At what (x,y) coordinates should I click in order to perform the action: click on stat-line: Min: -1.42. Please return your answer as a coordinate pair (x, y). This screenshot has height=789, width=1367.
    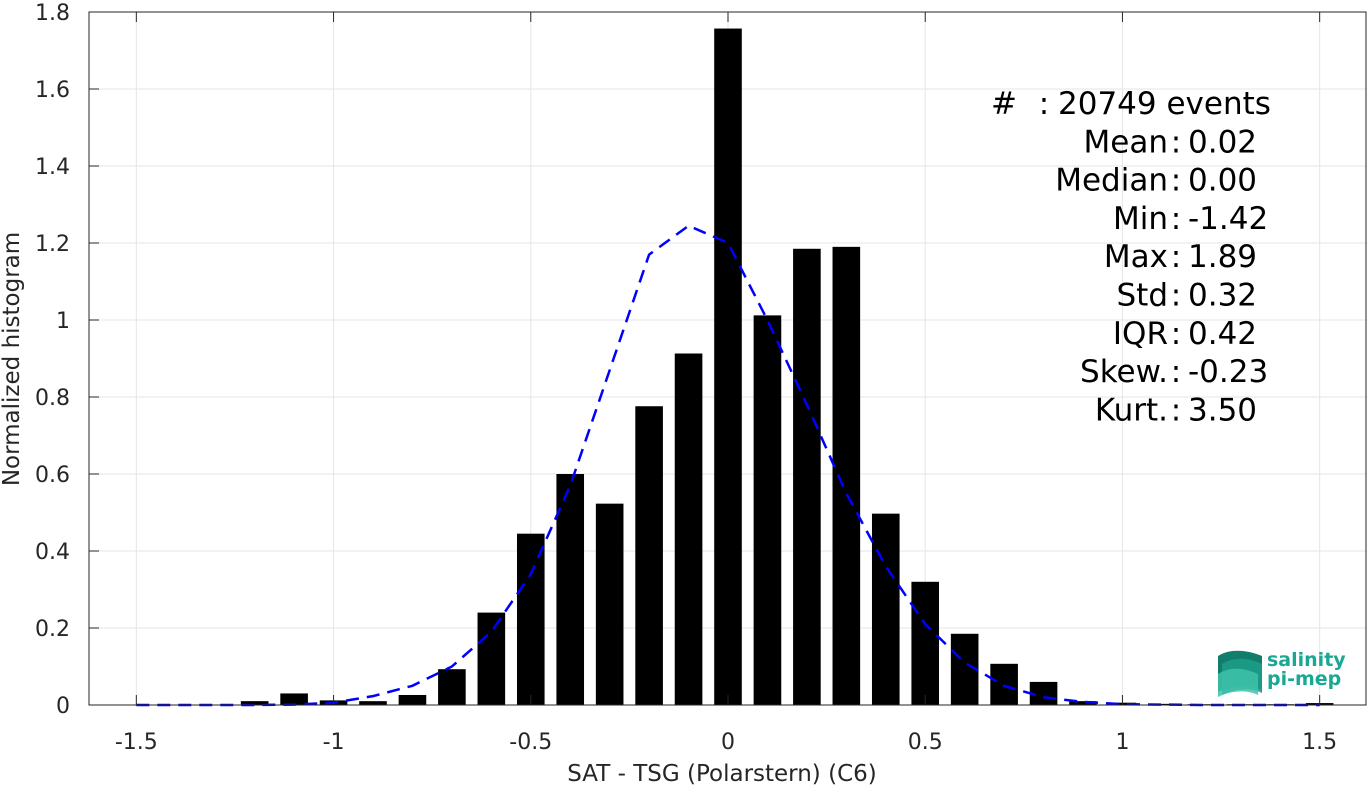
    Looking at the image, I should click on (1190, 219).